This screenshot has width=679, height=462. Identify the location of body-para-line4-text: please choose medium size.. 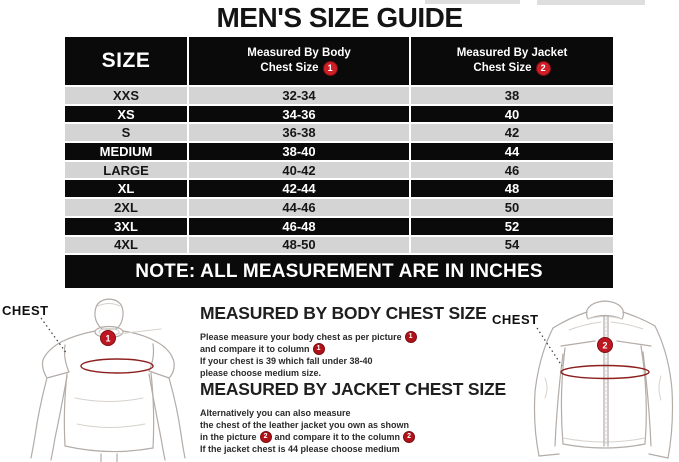
(261, 373).